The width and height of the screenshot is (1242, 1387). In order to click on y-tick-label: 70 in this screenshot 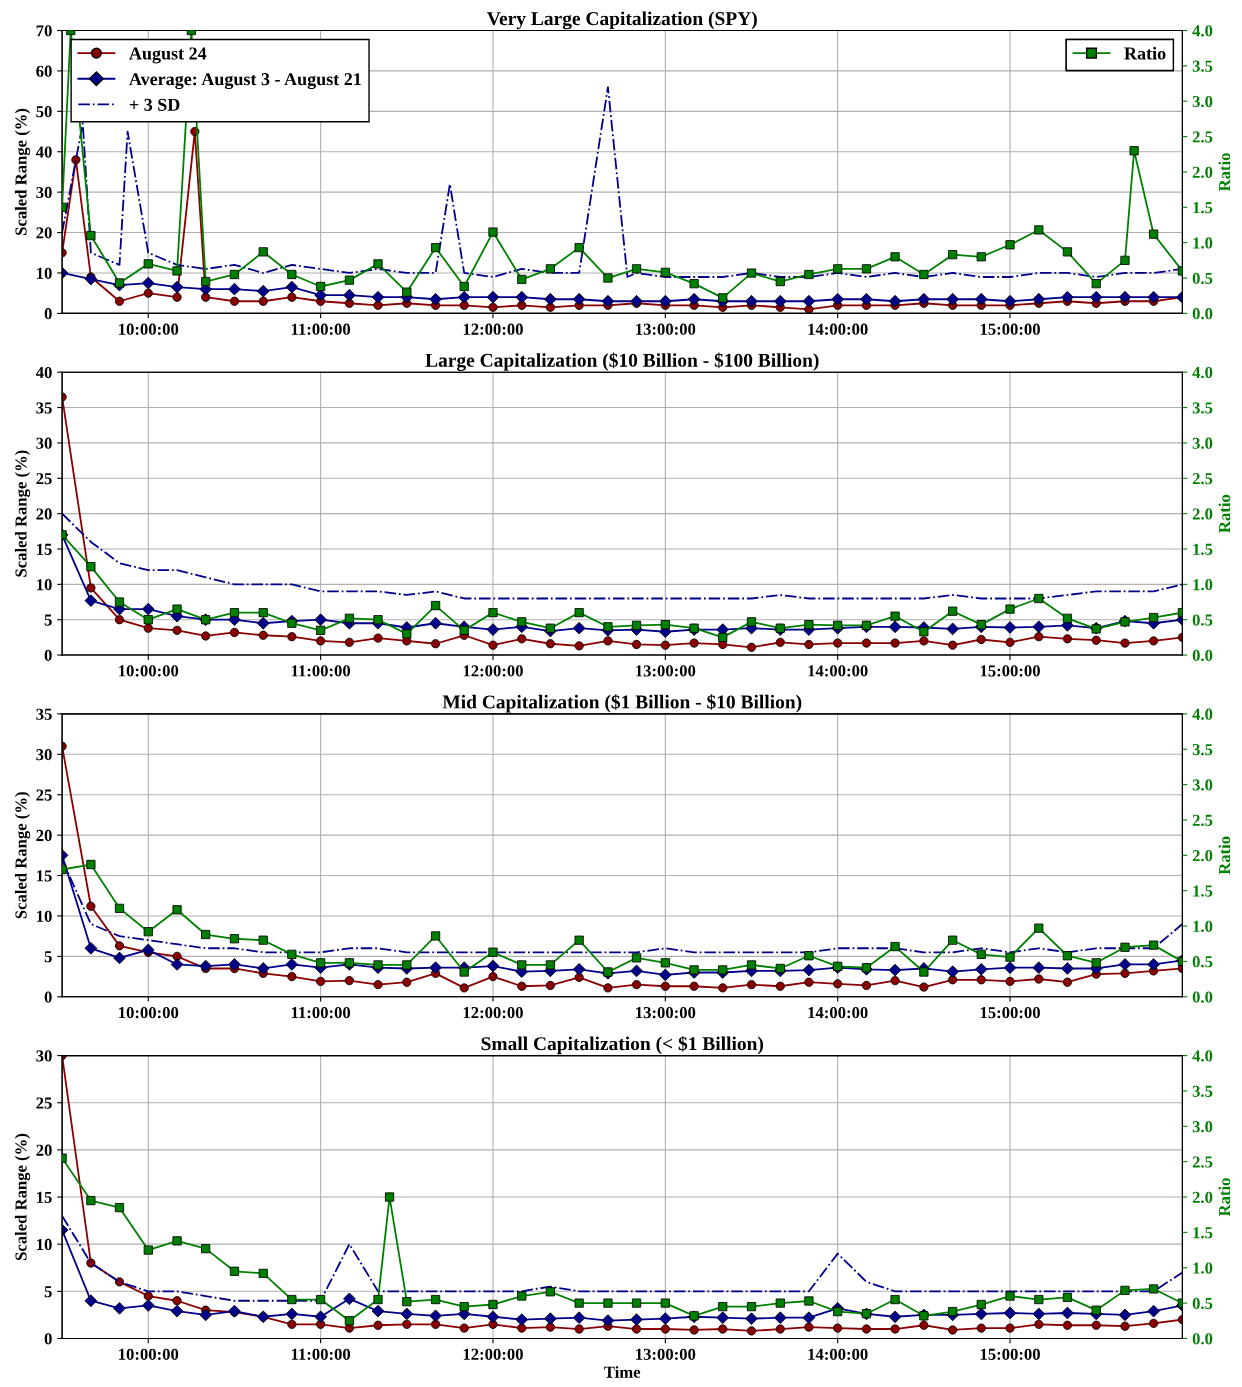, I will do `click(44, 31)`.